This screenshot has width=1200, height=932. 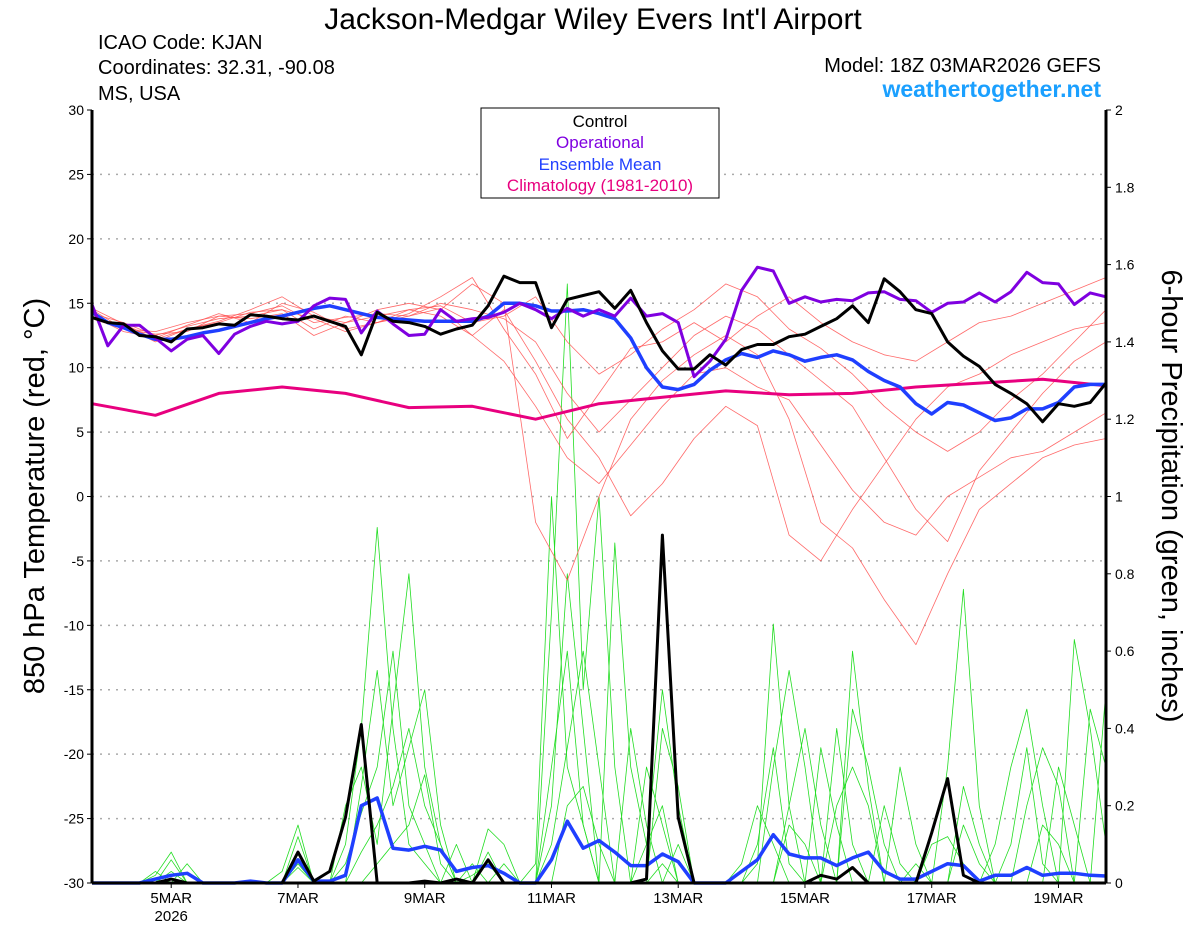 I want to click on y2-tick-label: 1.8, so click(x=1125, y=187).